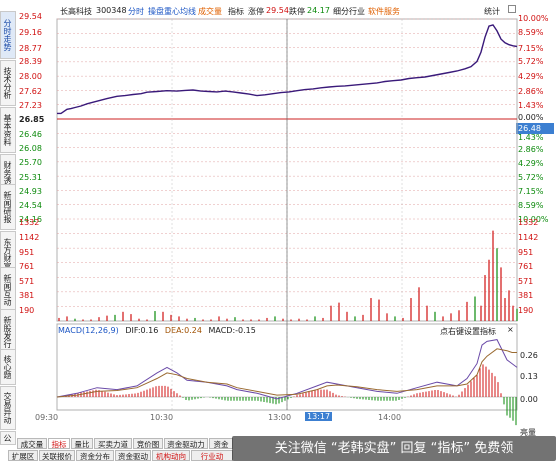 Image resolution: width=560 pixels, height=463 pixels. What do you see at coordinates (113, 443) in the screenshot?
I see `bottom-tab-buy-sell-power: 买卖力道` at bounding box center [113, 443].